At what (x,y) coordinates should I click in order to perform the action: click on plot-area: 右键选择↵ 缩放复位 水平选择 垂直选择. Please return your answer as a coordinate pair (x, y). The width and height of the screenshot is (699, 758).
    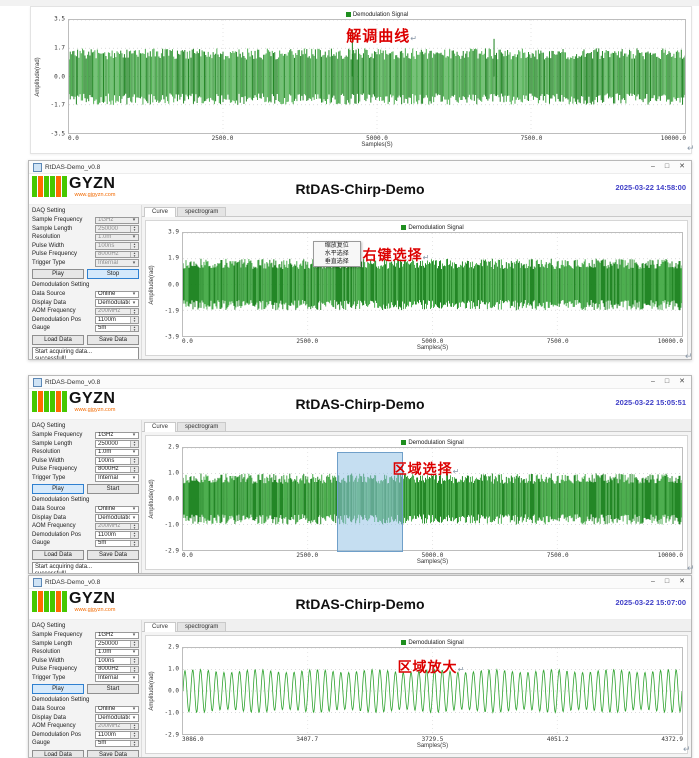
    Looking at the image, I should click on (432, 284).